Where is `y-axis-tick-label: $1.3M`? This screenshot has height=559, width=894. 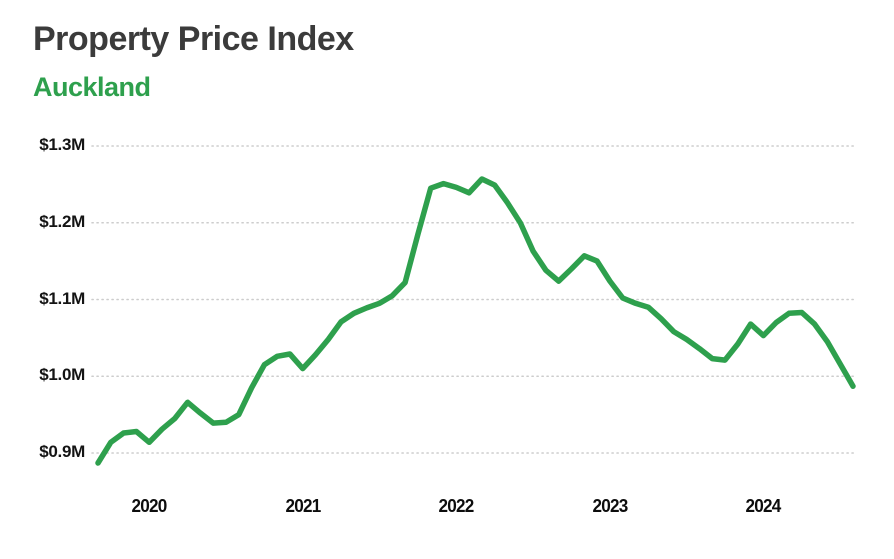 y-axis-tick-label: $1.3M is located at coordinates (62, 144).